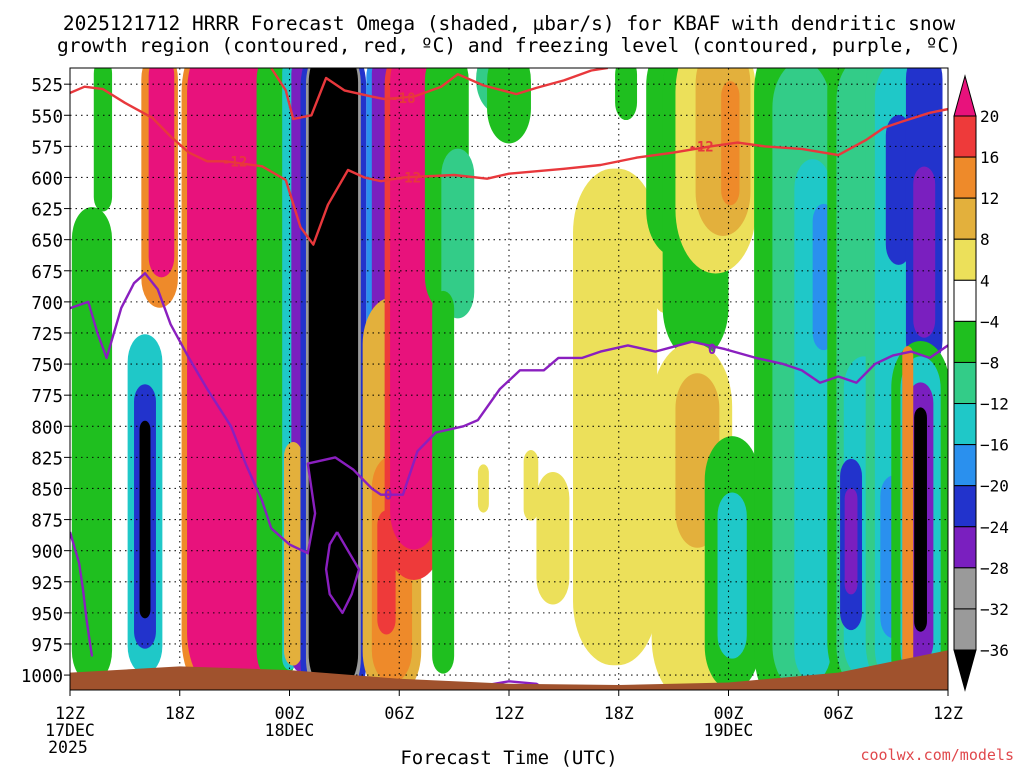 Image resolution: width=1024 pixels, height=768 pixels. What do you see at coordinates (47, 304) in the screenshot?
I see `y-tick-label-700: 700` at bounding box center [47, 304].